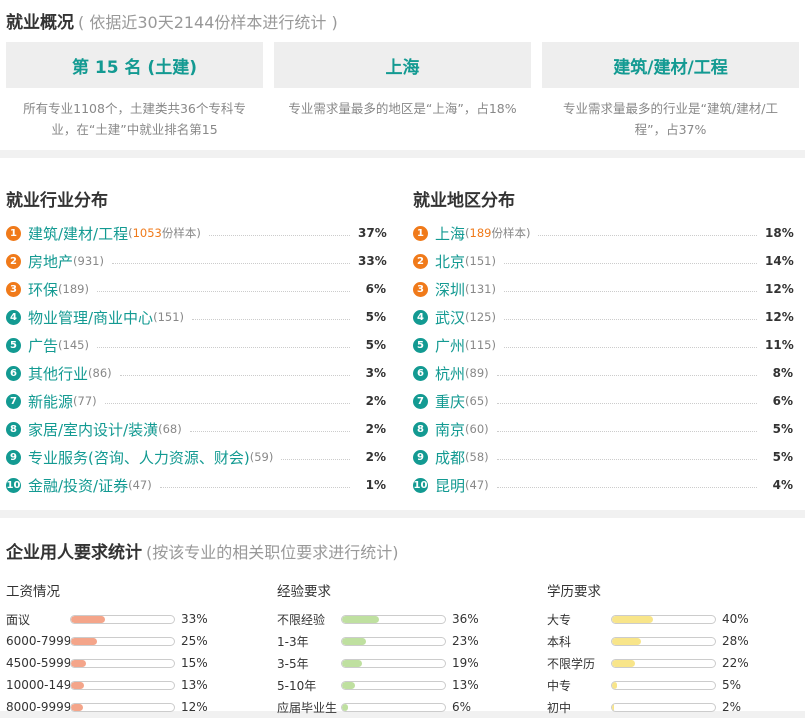 The width and height of the screenshot is (805, 718). Describe the element at coordinates (450, 261) in the screenshot. I see `region-name-link: 北京` at that location.